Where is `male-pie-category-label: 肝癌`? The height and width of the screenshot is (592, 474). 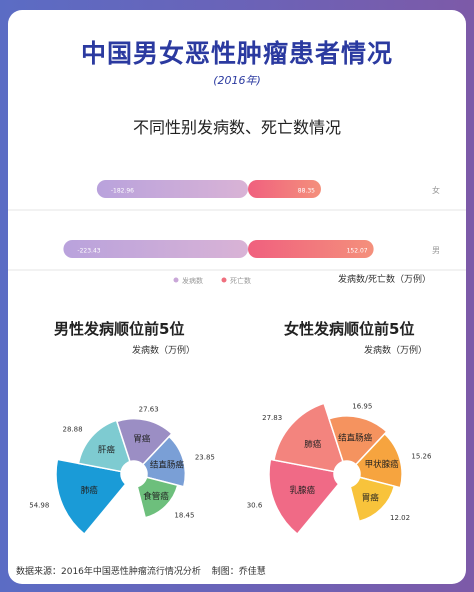
male-pie-category-label: 肝癌 is located at coordinates (107, 450).